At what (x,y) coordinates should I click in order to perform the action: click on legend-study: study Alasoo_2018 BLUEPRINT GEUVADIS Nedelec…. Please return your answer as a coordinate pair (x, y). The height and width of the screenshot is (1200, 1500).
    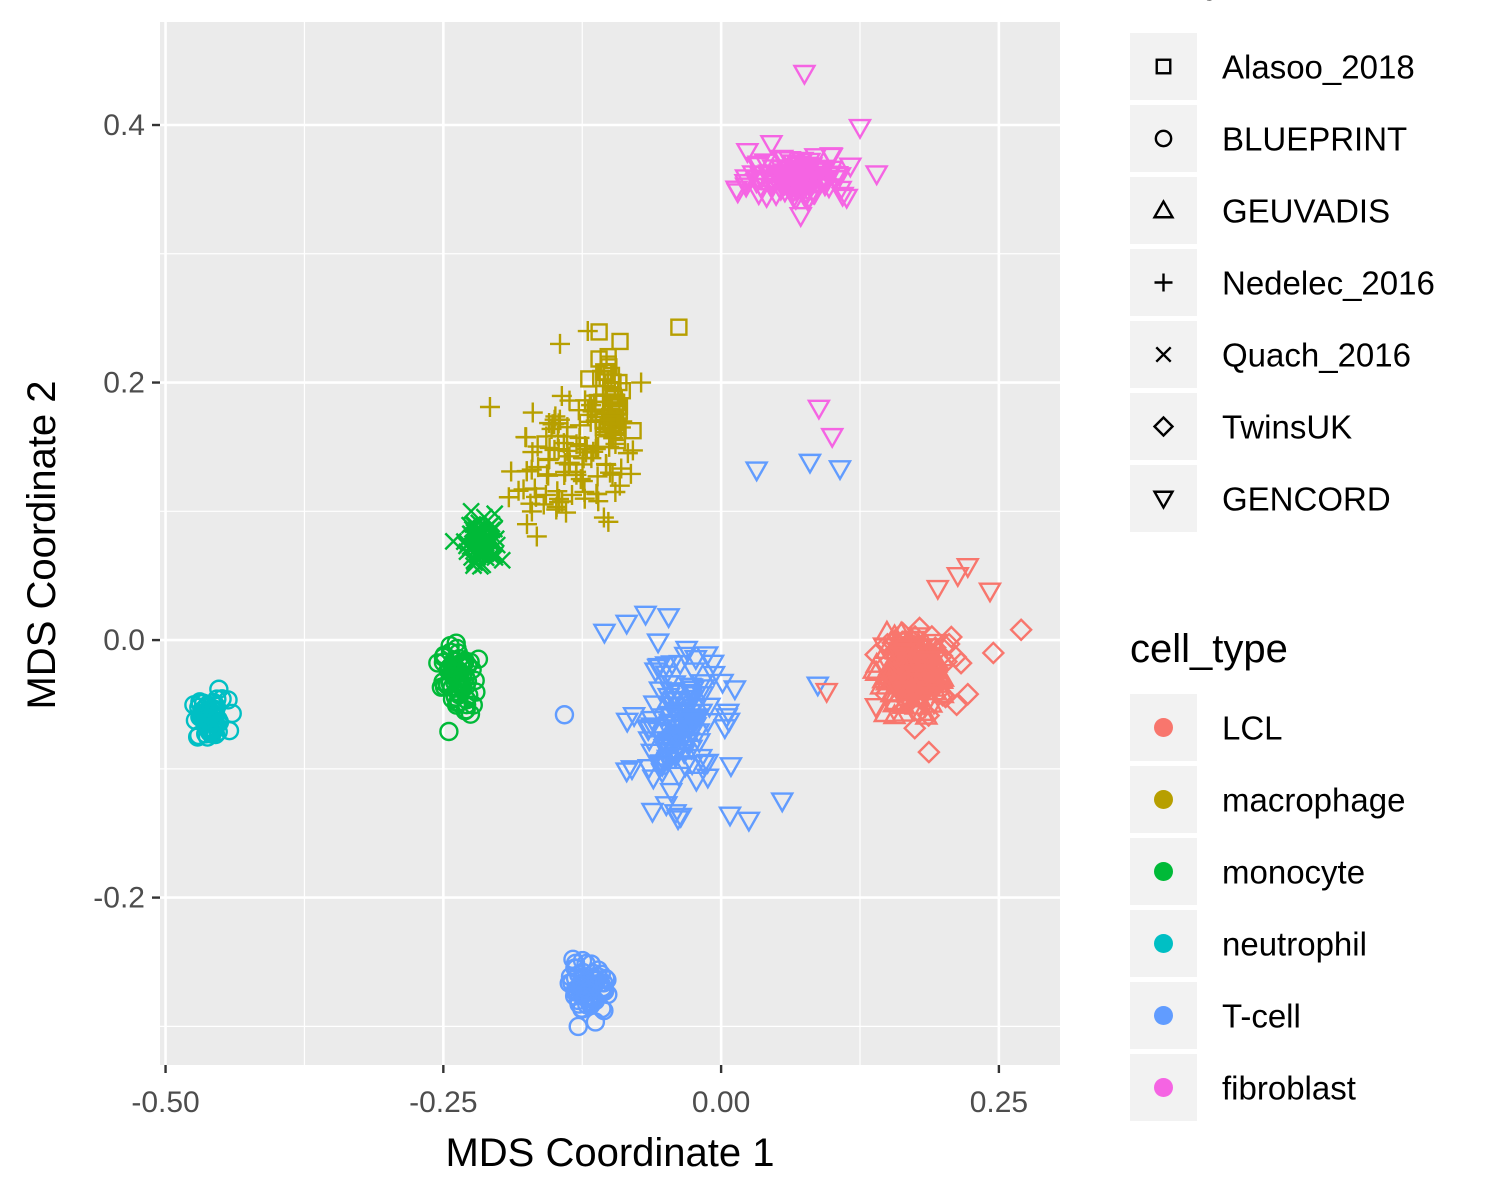
    Looking at the image, I should click on (1282, 266).